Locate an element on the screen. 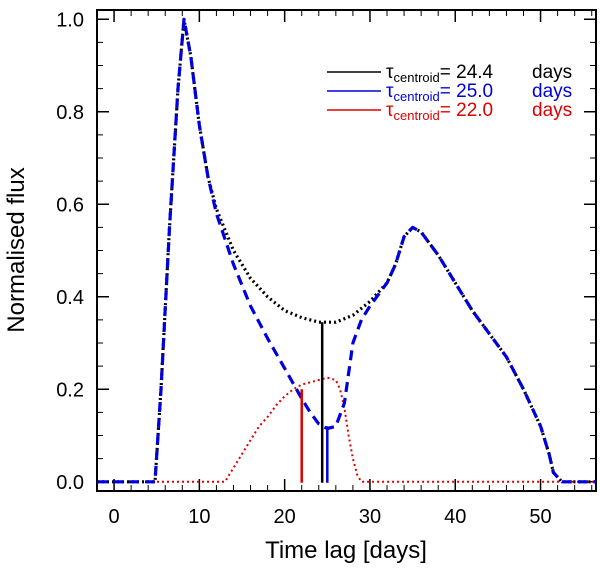 The height and width of the screenshot is (569, 600). y-tick-label: 1.0 is located at coordinates (70, 20).